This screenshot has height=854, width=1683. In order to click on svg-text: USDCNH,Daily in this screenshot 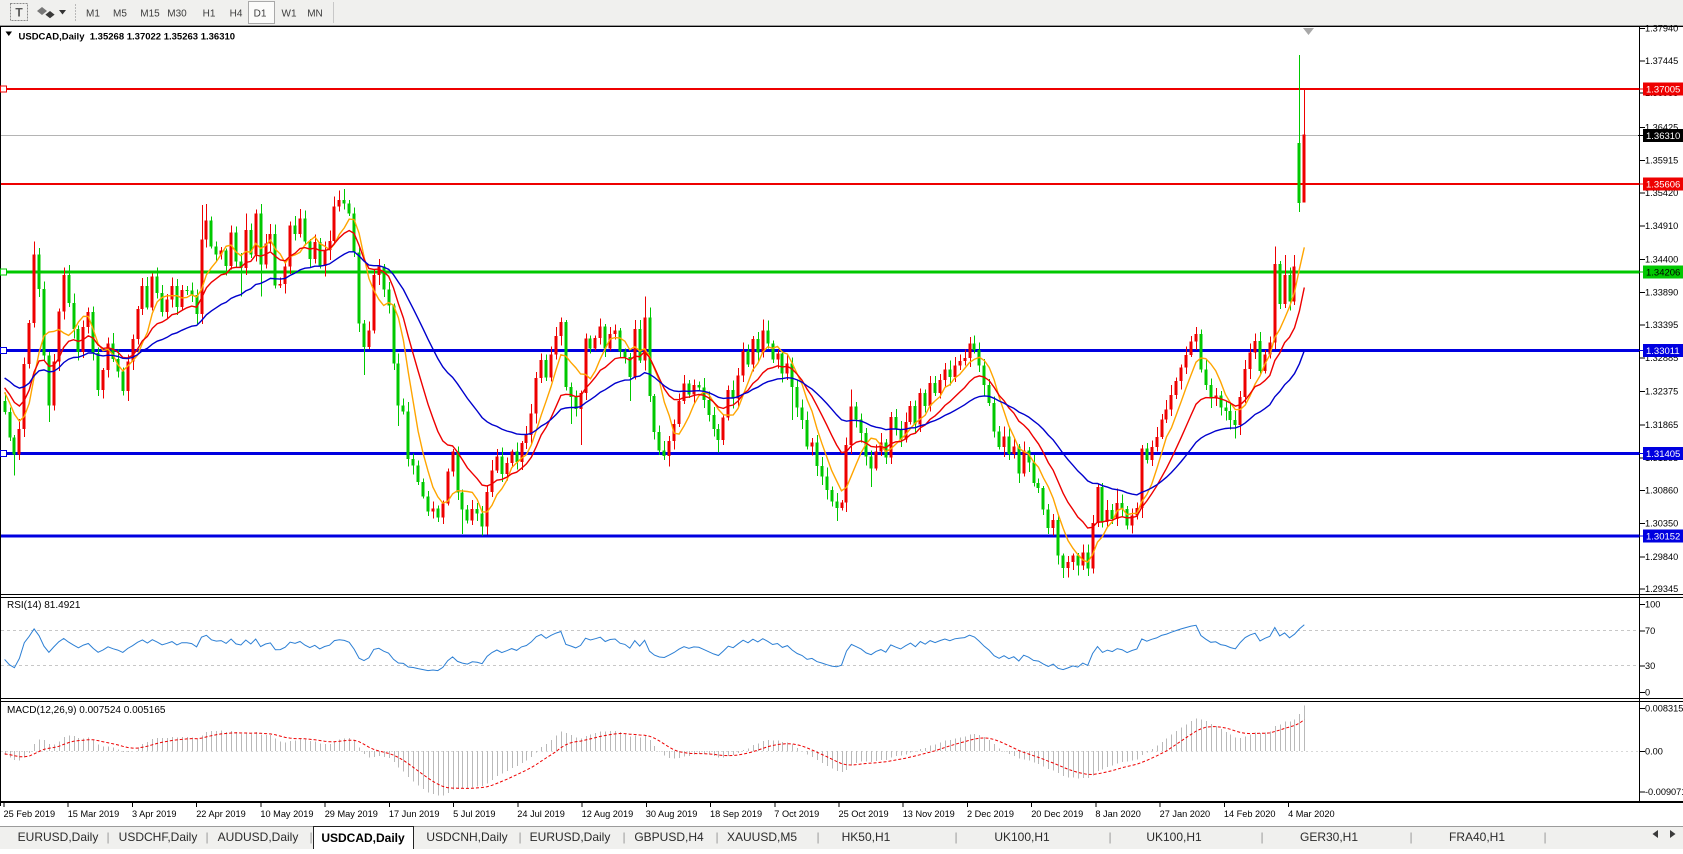, I will do `click(466, 837)`.